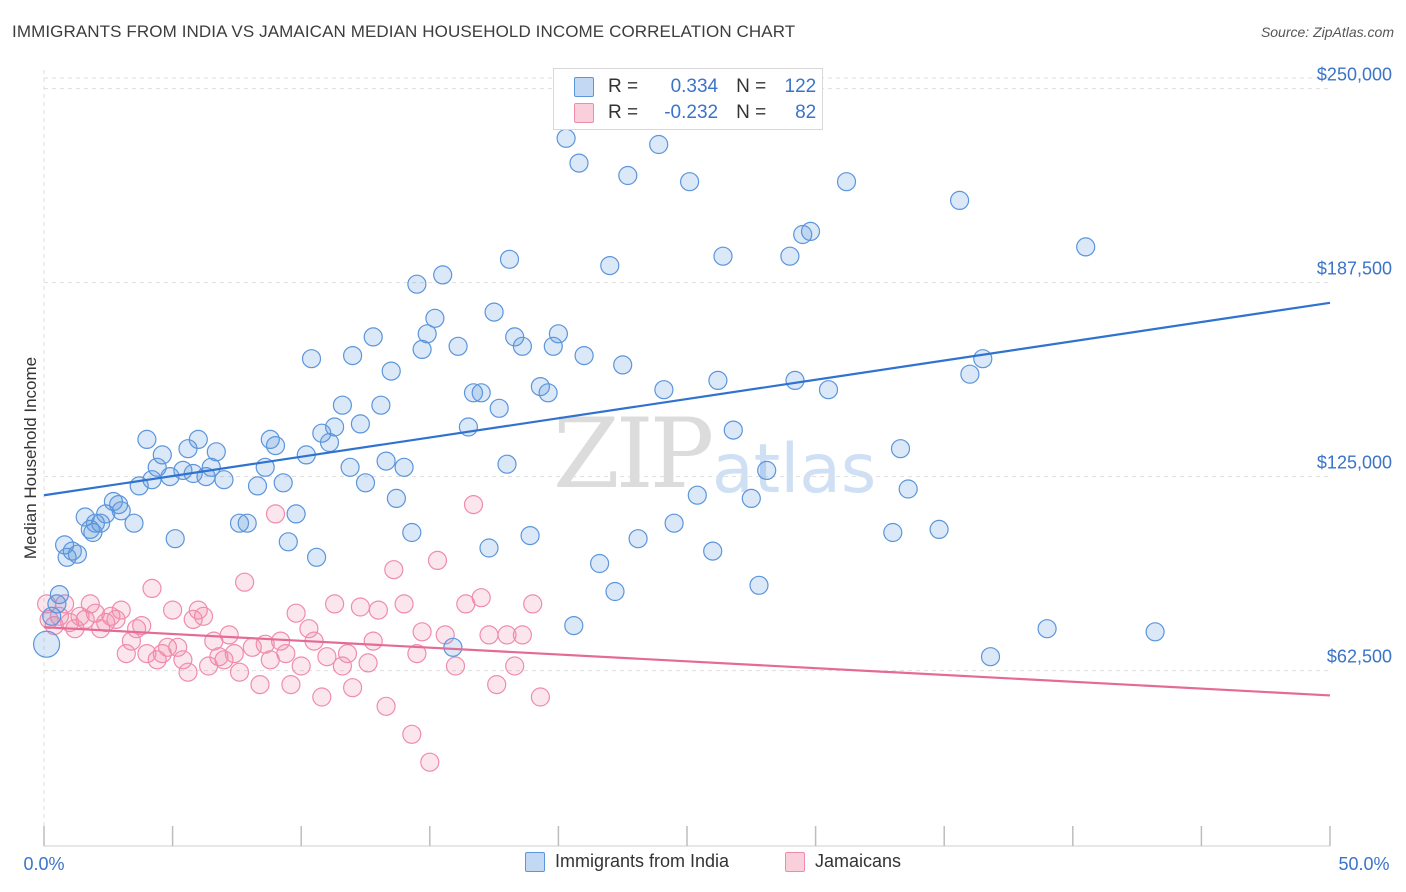 The width and height of the screenshot is (1406, 892). I want to click on jamaica-n-value: 82, so click(806, 112).